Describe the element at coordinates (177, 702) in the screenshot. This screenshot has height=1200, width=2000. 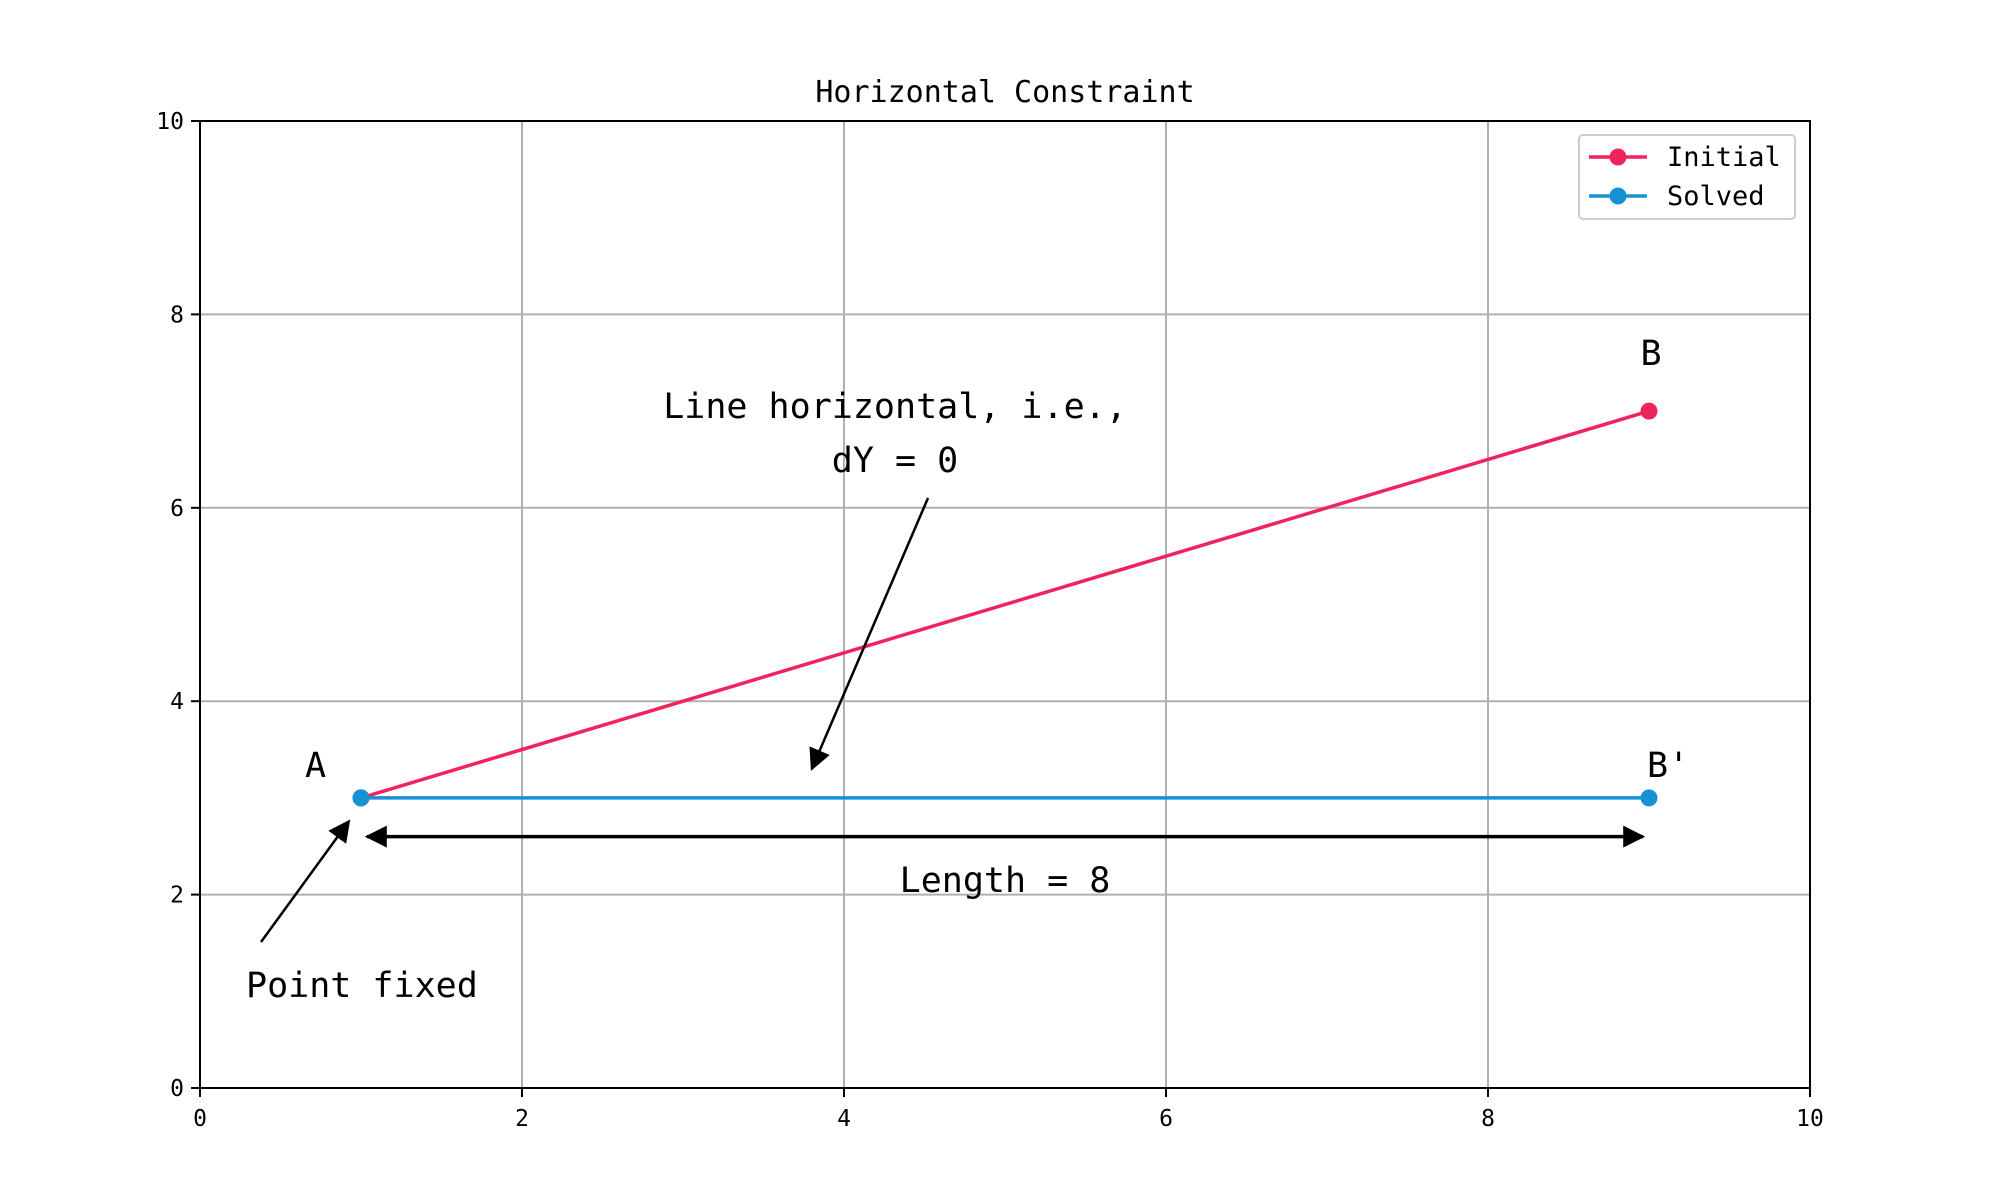
I see `y-tick-label: 4` at that location.